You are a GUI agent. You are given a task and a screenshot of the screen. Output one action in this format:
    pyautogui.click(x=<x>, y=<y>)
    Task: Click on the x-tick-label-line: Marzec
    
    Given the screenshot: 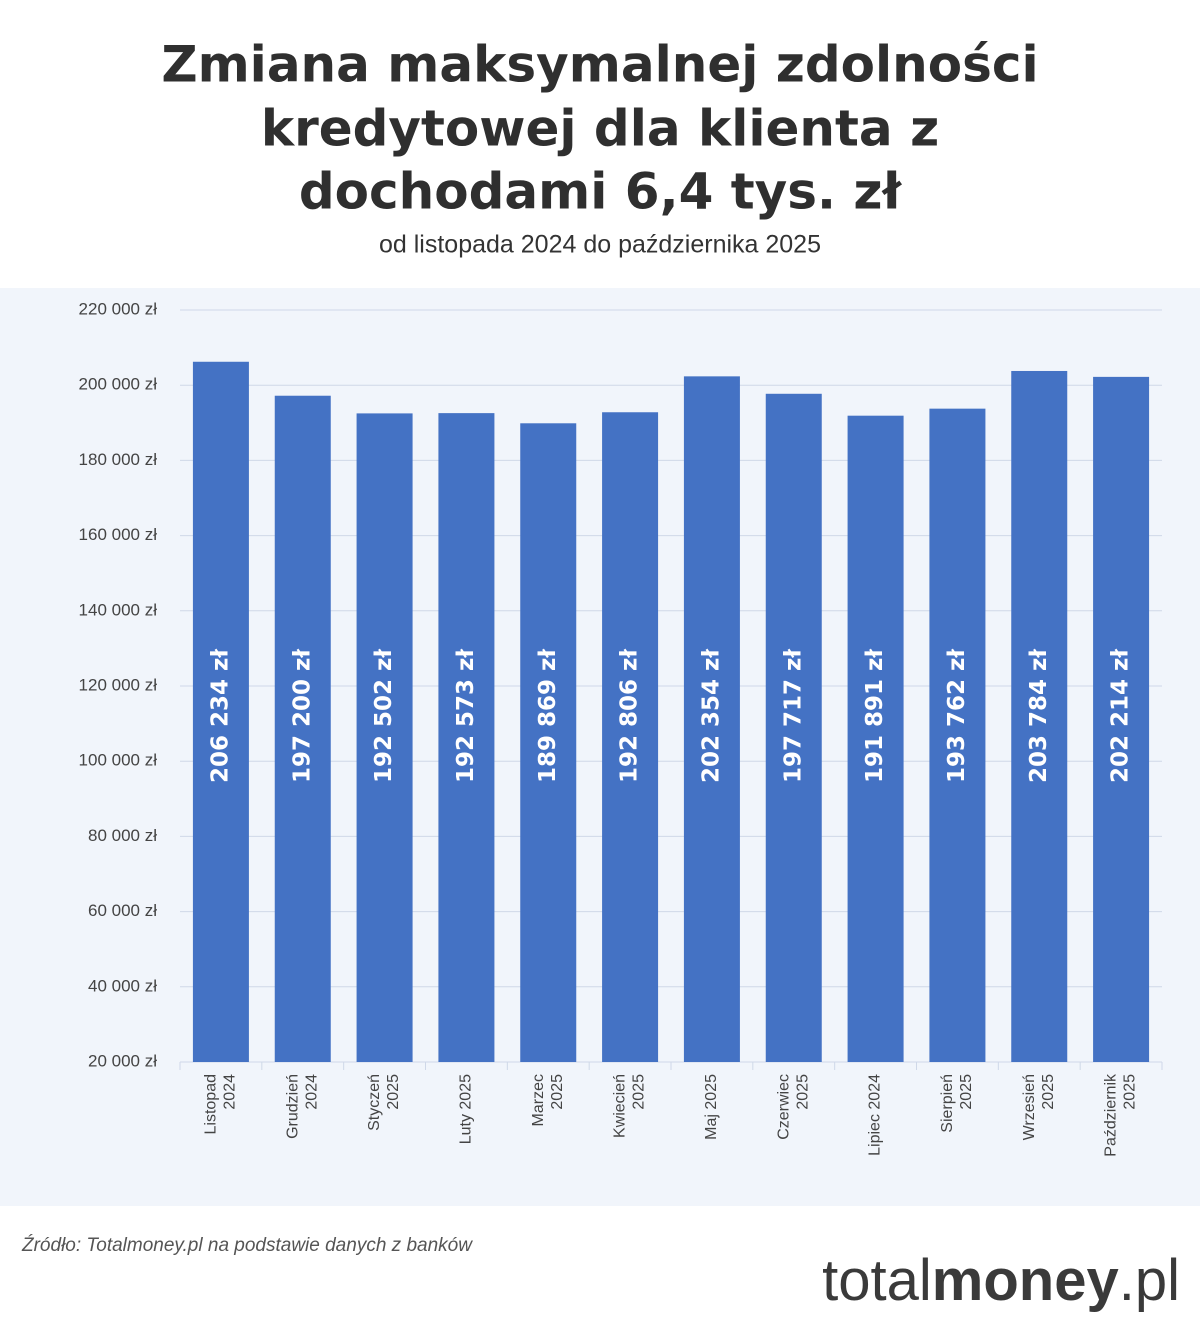 What is the action you would take?
    pyautogui.click(x=538, y=1100)
    